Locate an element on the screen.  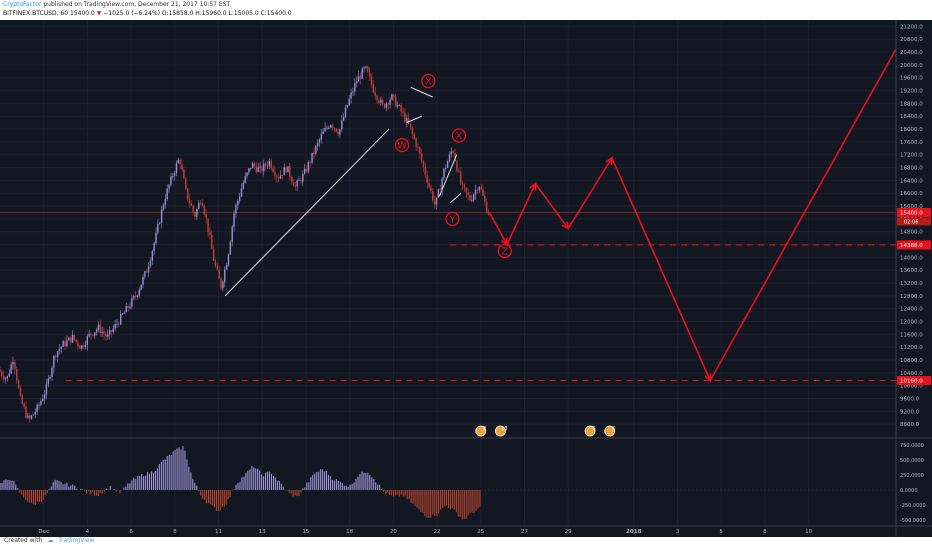
price-tick-label: 17200.0 is located at coordinates (911, 156).